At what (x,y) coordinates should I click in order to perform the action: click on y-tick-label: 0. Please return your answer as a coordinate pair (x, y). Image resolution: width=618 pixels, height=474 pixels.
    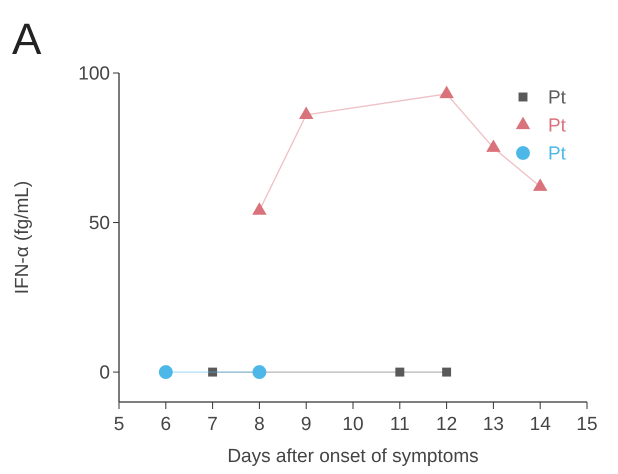
    Looking at the image, I should click on (104, 373).